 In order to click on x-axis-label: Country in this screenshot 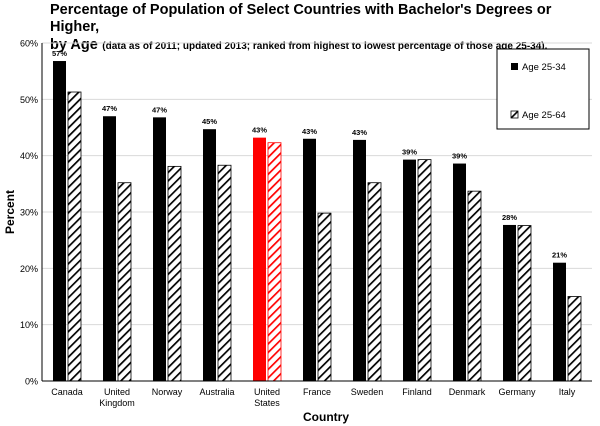, I will do `click(326, 417)`.